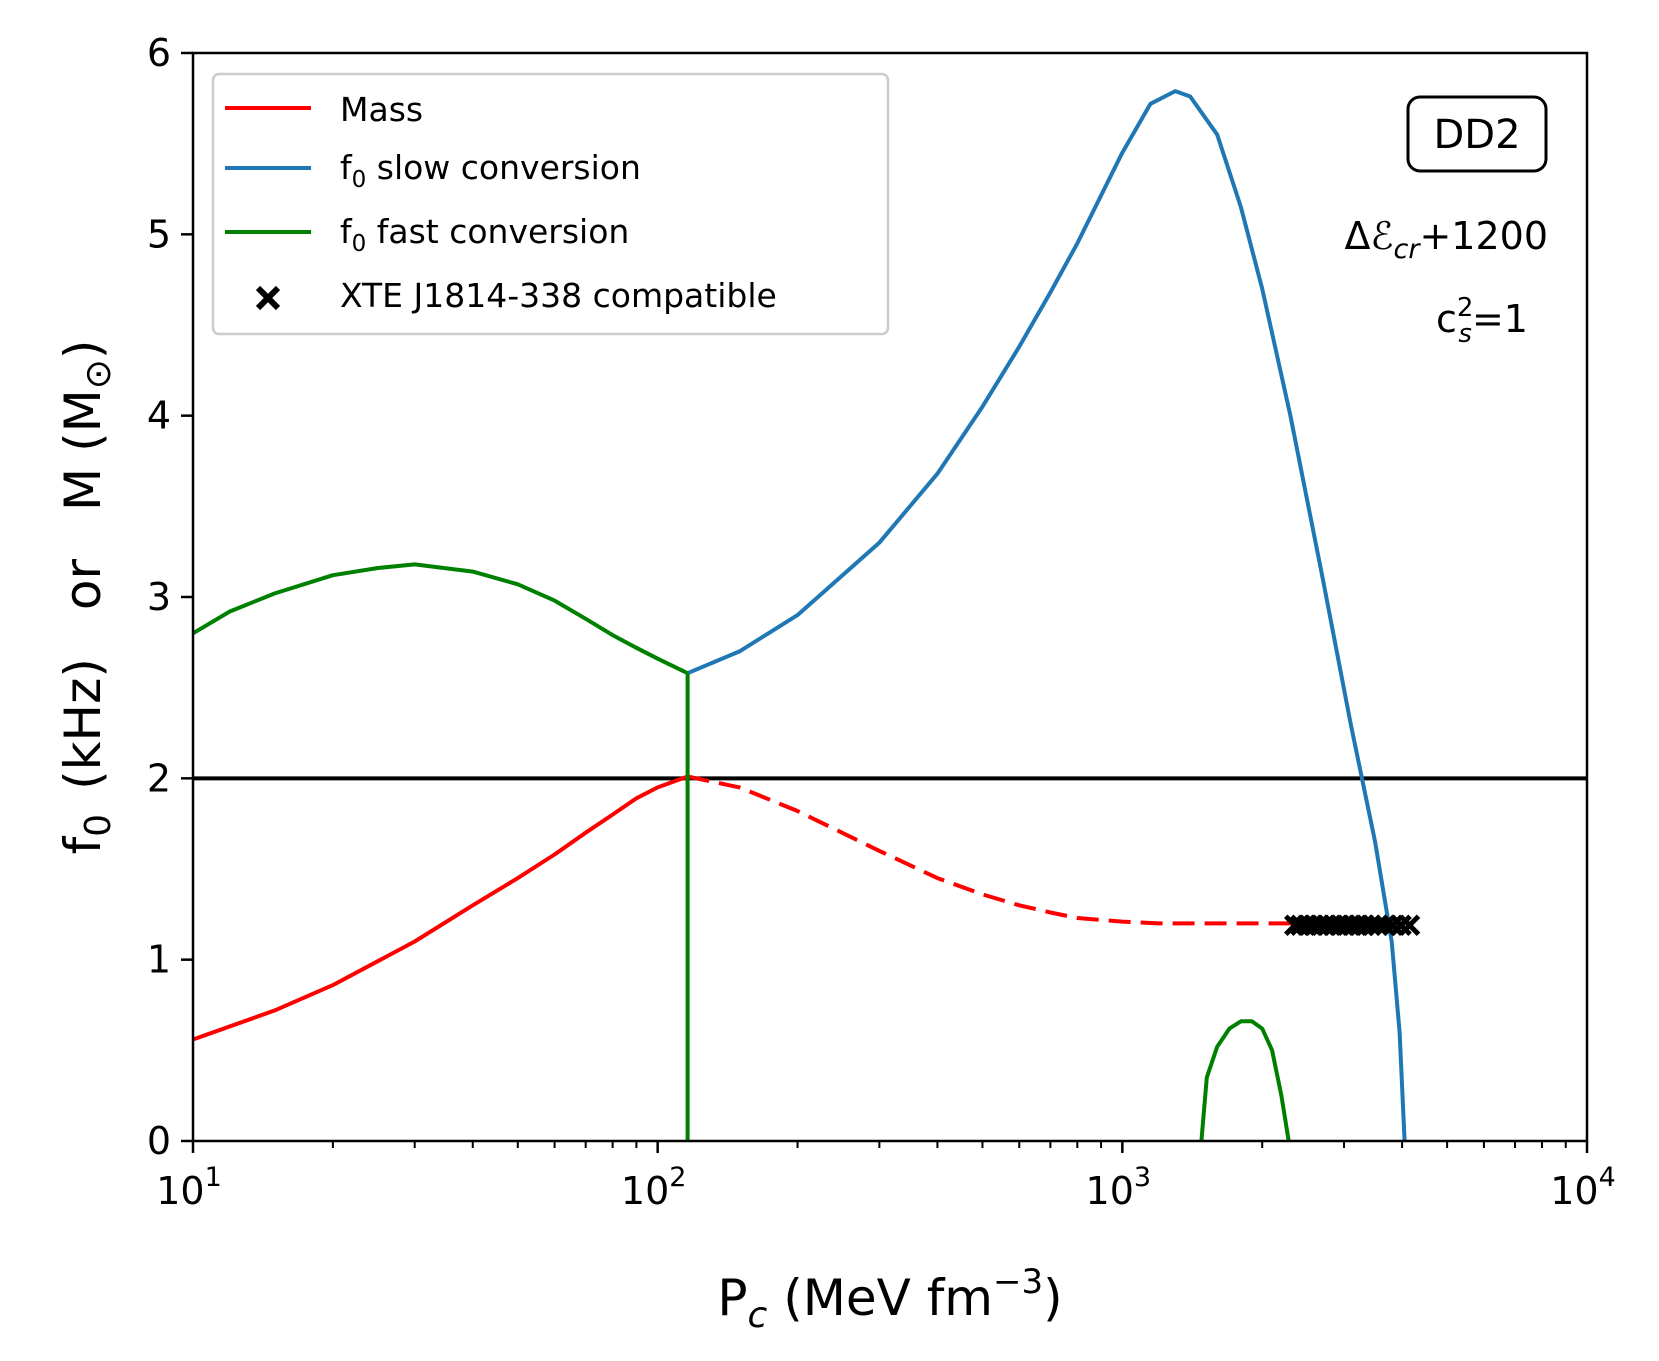 The width and height of the screenshot is (1659, 1361). I want to click on y-tick-label-0: 0, so click(159, 1141).